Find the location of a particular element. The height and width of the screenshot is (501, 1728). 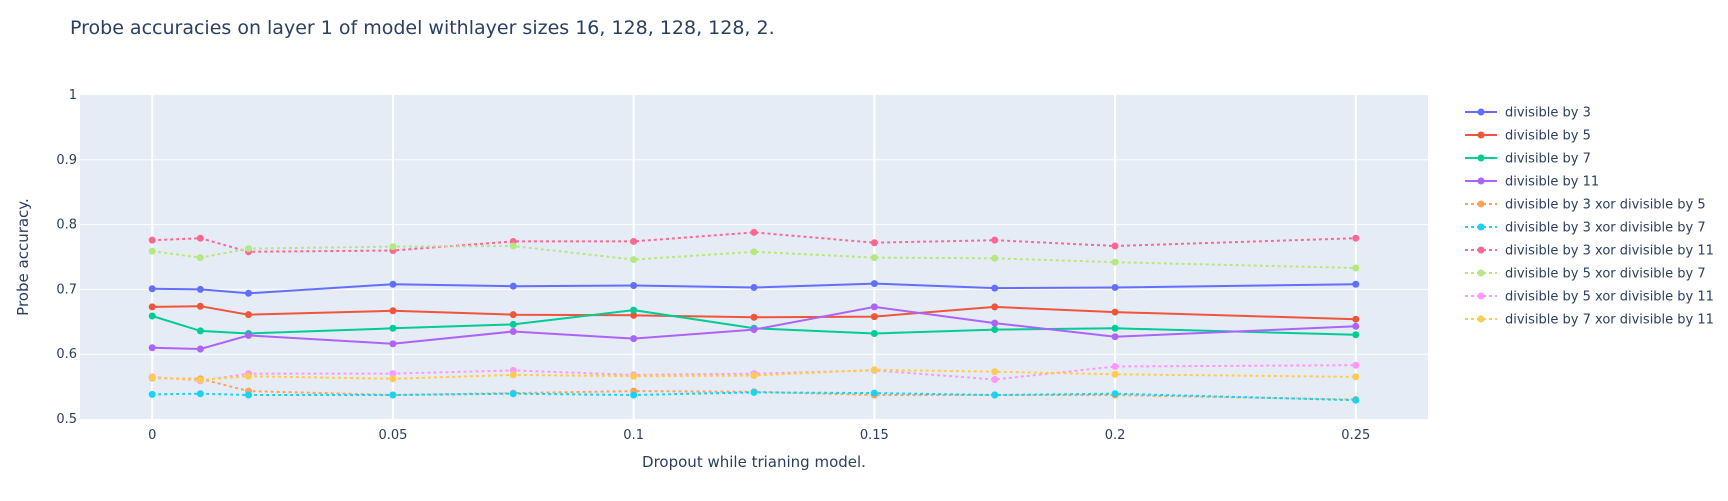

legend-item: divisible by 3 is located at coordinates (1528, 113).